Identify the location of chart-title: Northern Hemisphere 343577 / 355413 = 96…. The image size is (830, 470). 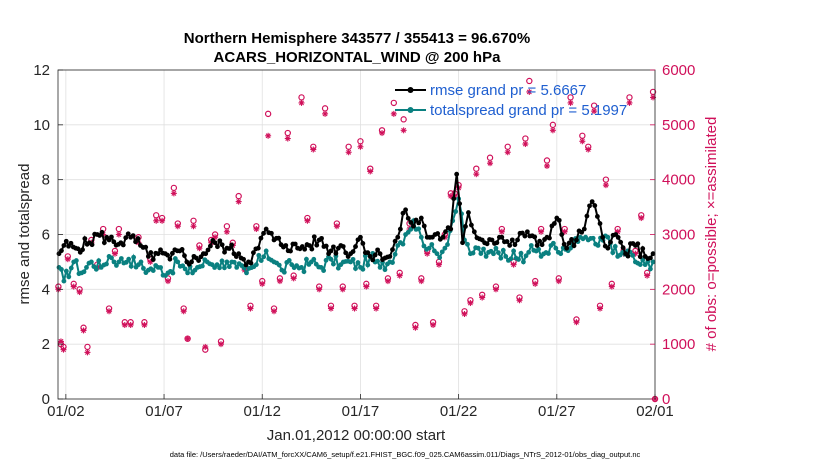
(357, 38).